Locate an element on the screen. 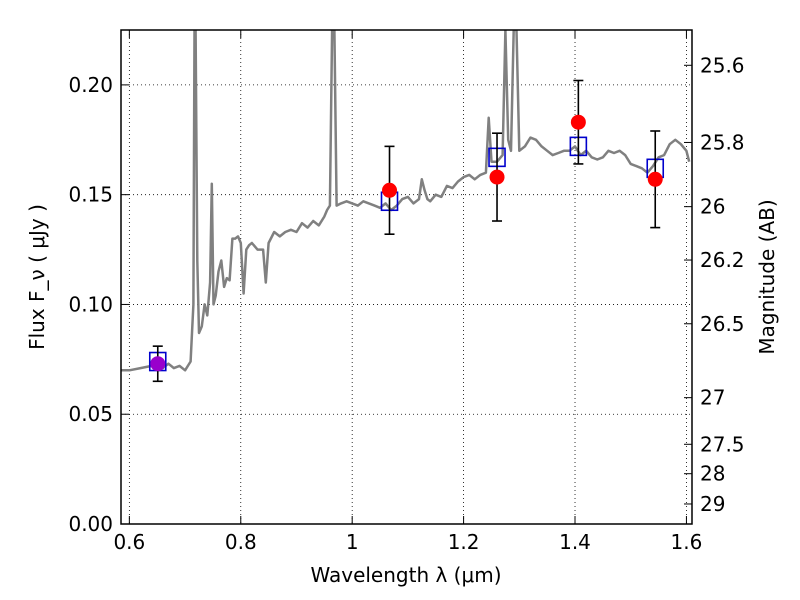 Image resolution: width=800 pixels, height=600 pixels. y-axis-label: Flux F_ν ( μJy ) is located at coordinates (37, 277).